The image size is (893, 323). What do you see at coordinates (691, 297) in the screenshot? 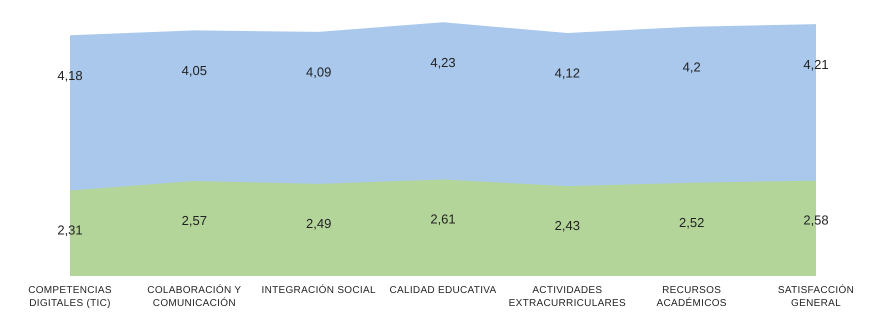
I see `x-tick-label: RECURSOS ACADÉMICOS` at bounding box center [691, 297].